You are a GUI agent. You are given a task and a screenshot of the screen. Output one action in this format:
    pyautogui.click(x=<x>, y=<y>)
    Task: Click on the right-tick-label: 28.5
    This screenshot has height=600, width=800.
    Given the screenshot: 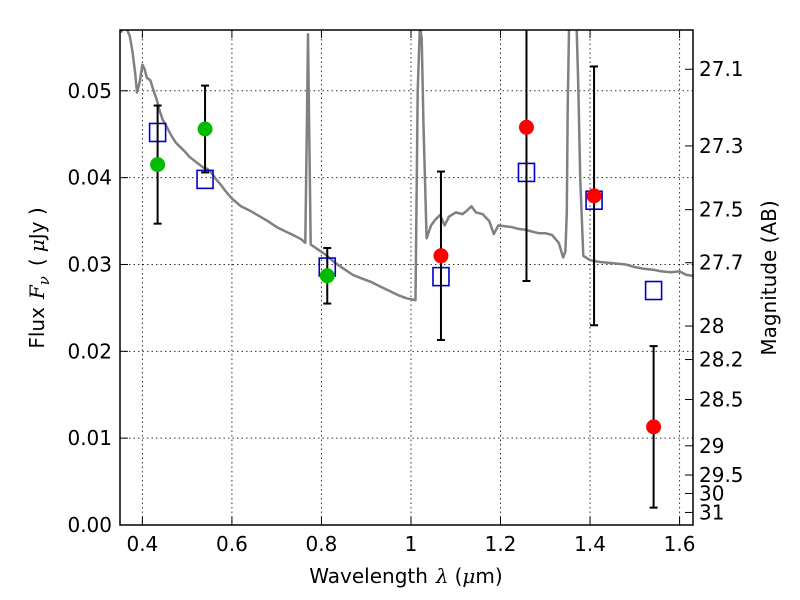 What is the action you would take?
    pyautogui.click(x=721, y=399)
    